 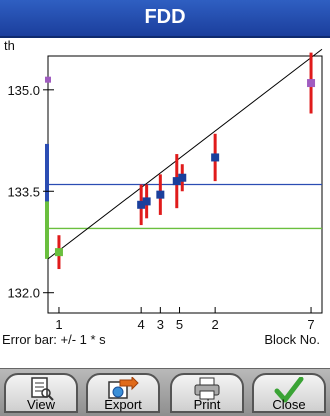 I want to click on document-search-icon, so click(x=42, y=389).